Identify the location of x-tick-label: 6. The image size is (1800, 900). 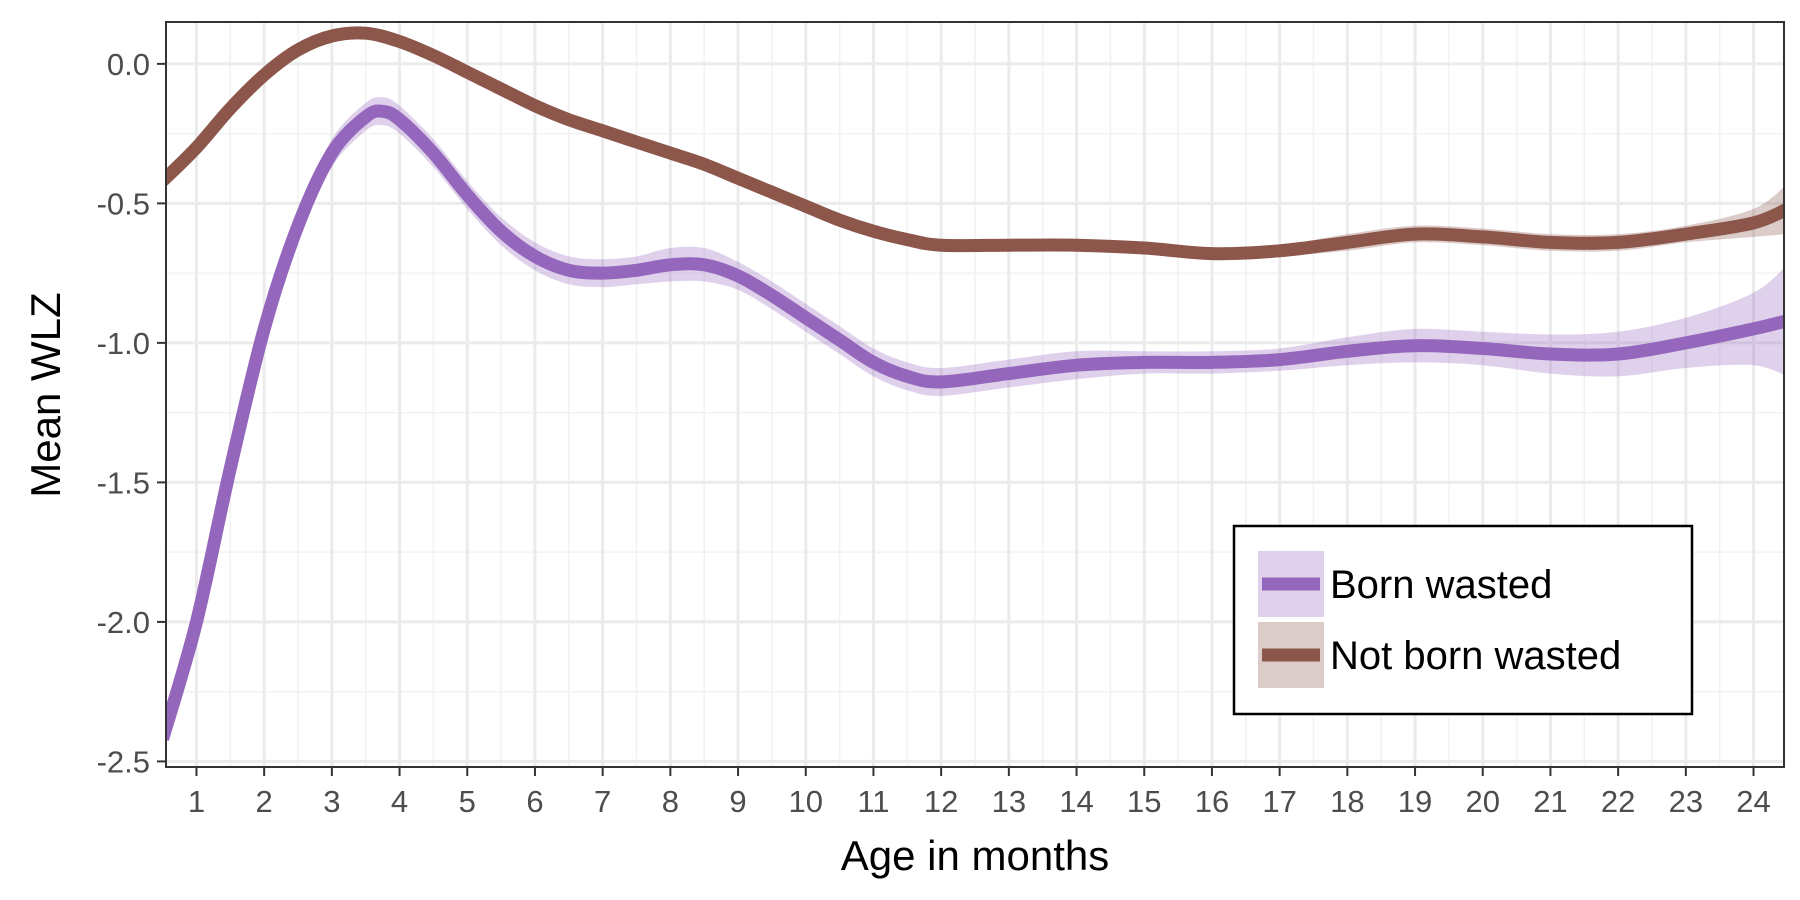
(534, 801).